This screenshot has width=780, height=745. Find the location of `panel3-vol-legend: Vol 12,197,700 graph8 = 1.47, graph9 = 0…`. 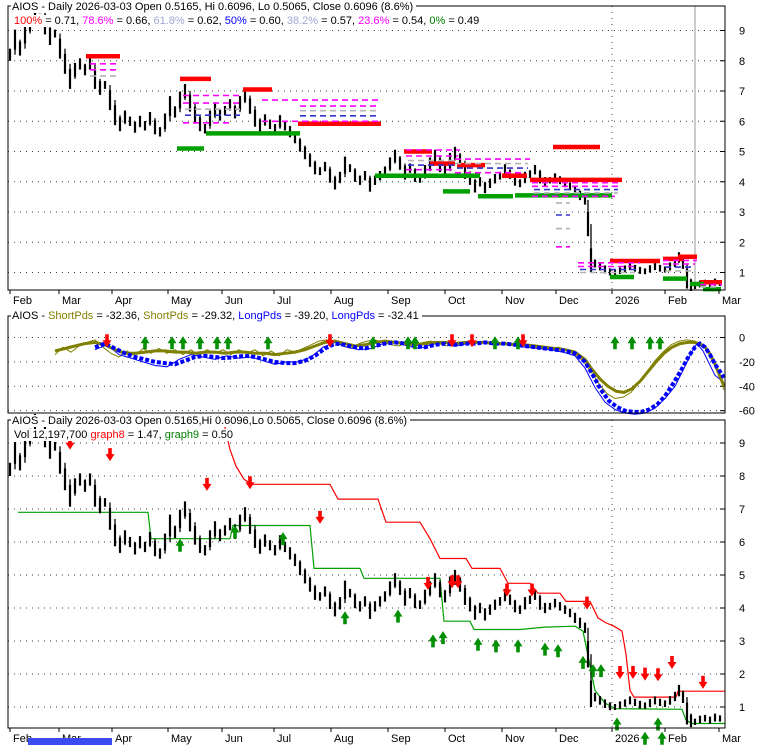

panel3-vol-legend: Vol 12,197,700 graph8 = 1.47, graph9 = 0… is located at coordinates (125, 435).